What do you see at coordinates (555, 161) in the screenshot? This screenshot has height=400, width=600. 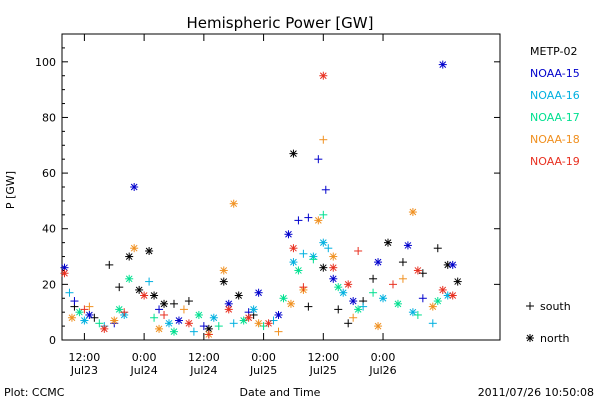 I see `legend-series-label: NOAA-19` at bounding box center [555, 161].